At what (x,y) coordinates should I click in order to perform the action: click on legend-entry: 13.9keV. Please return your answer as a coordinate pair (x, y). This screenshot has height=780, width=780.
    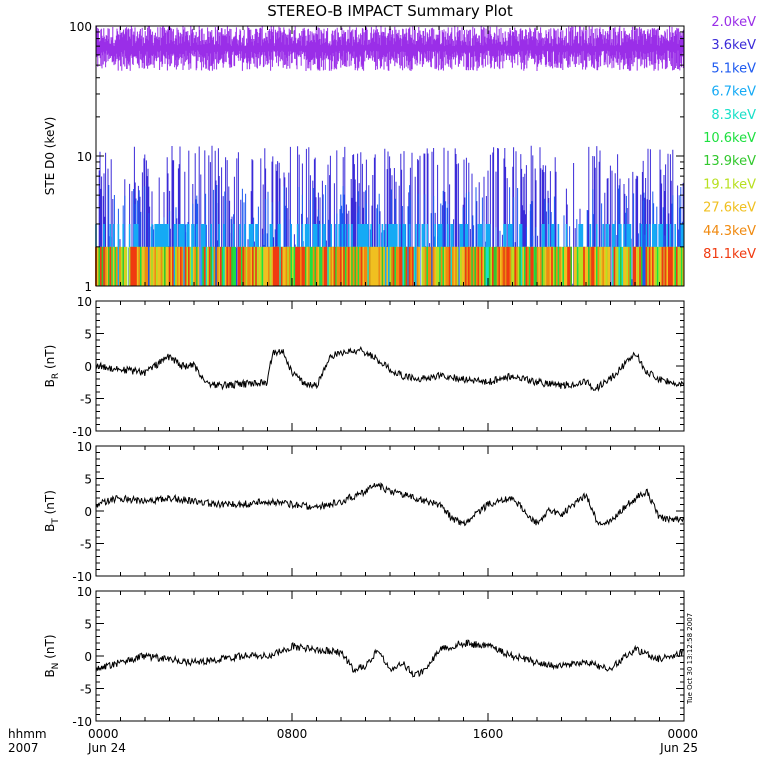
    Looking at the image, I should click on (729, 161).